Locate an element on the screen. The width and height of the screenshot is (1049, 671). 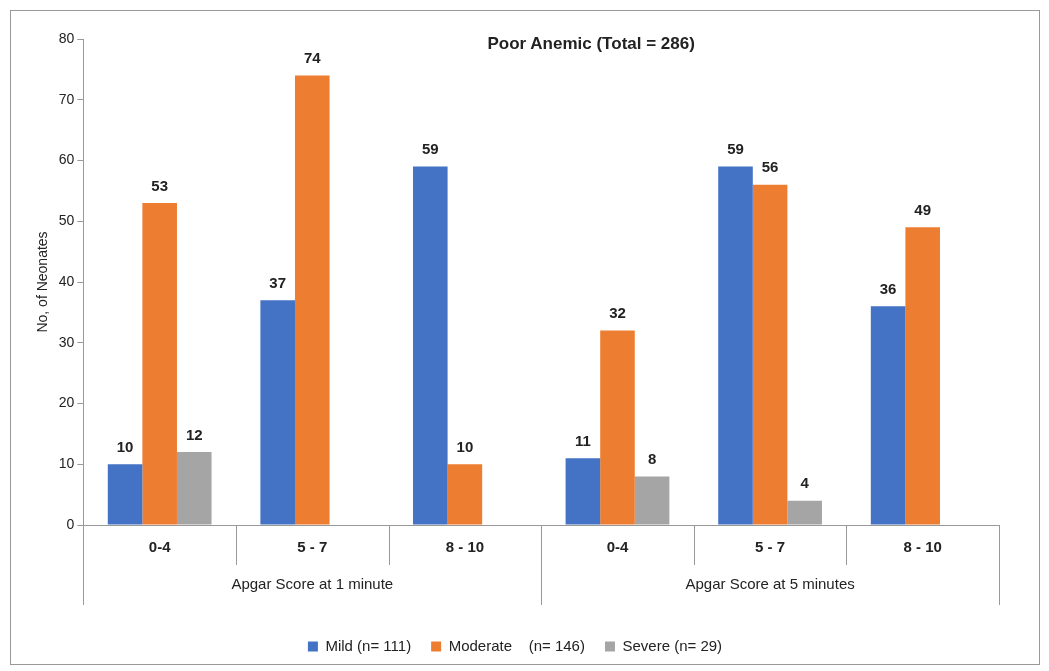
data-label: 4 is located at coordinates (805, 483).